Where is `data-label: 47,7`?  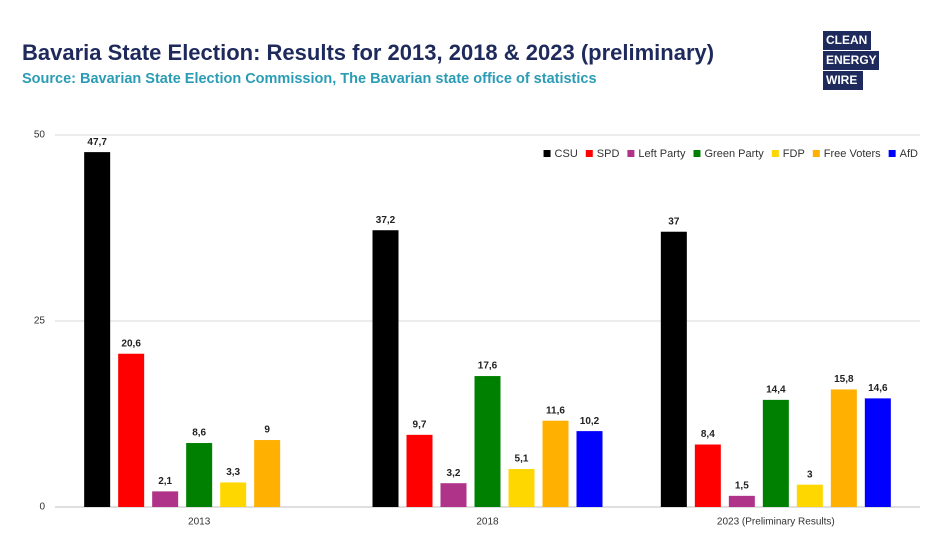
data-label: 47,7 is located at coordinates (97, 142).